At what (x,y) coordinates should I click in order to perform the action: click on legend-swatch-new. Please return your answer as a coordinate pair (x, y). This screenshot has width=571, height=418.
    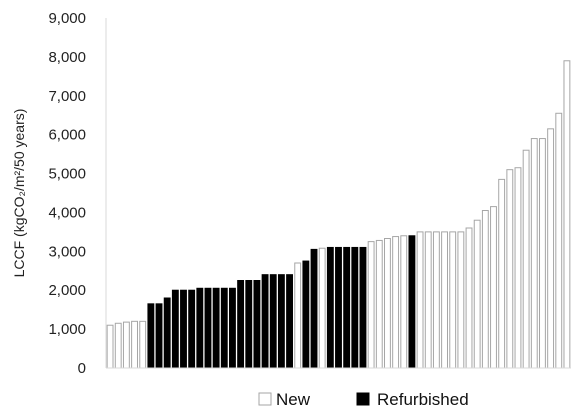
    Looking at the image, I should click on (265, 399).